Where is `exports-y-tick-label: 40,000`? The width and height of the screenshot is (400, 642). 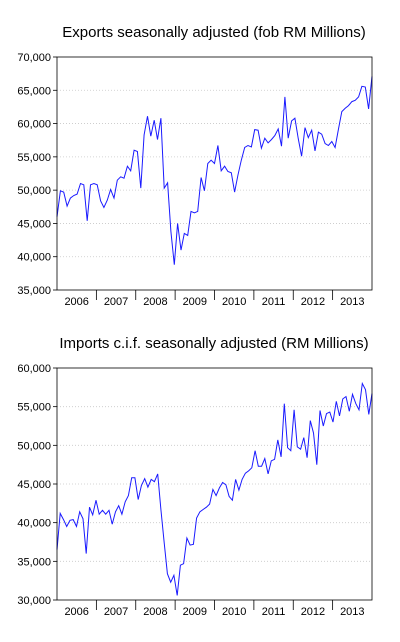 exports-y-tick-label: 40,000 is located at coordinates (34, 258).